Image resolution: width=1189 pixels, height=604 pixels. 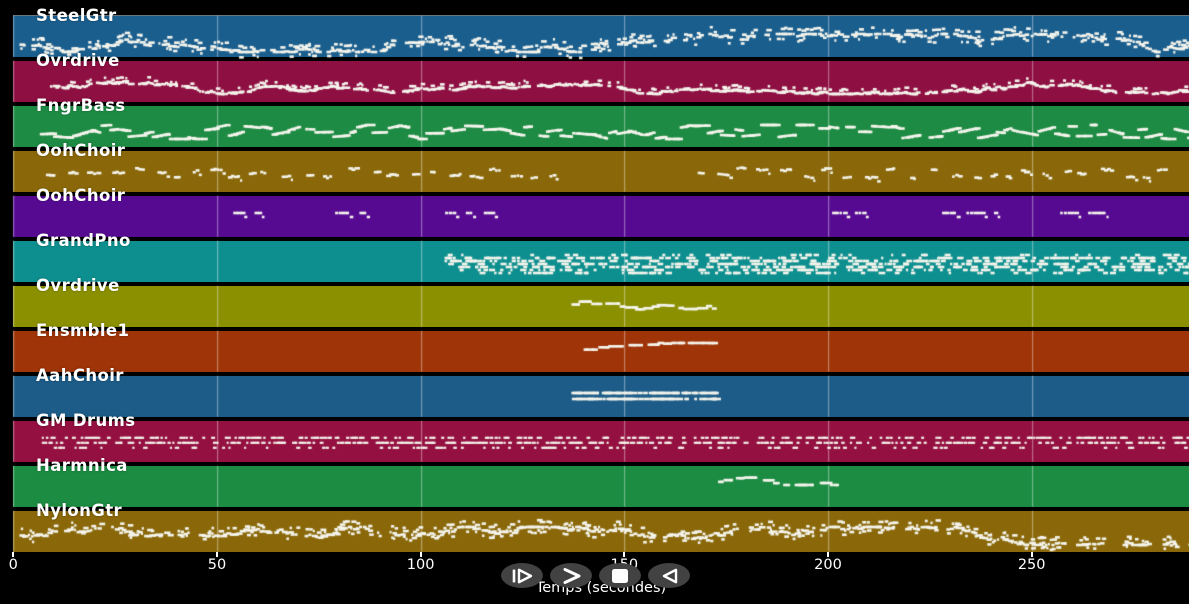 What do you see at coordinates (82, 465) in the screenshot?
I see `track-label: Harmnica` at bounding box center [82, 465].